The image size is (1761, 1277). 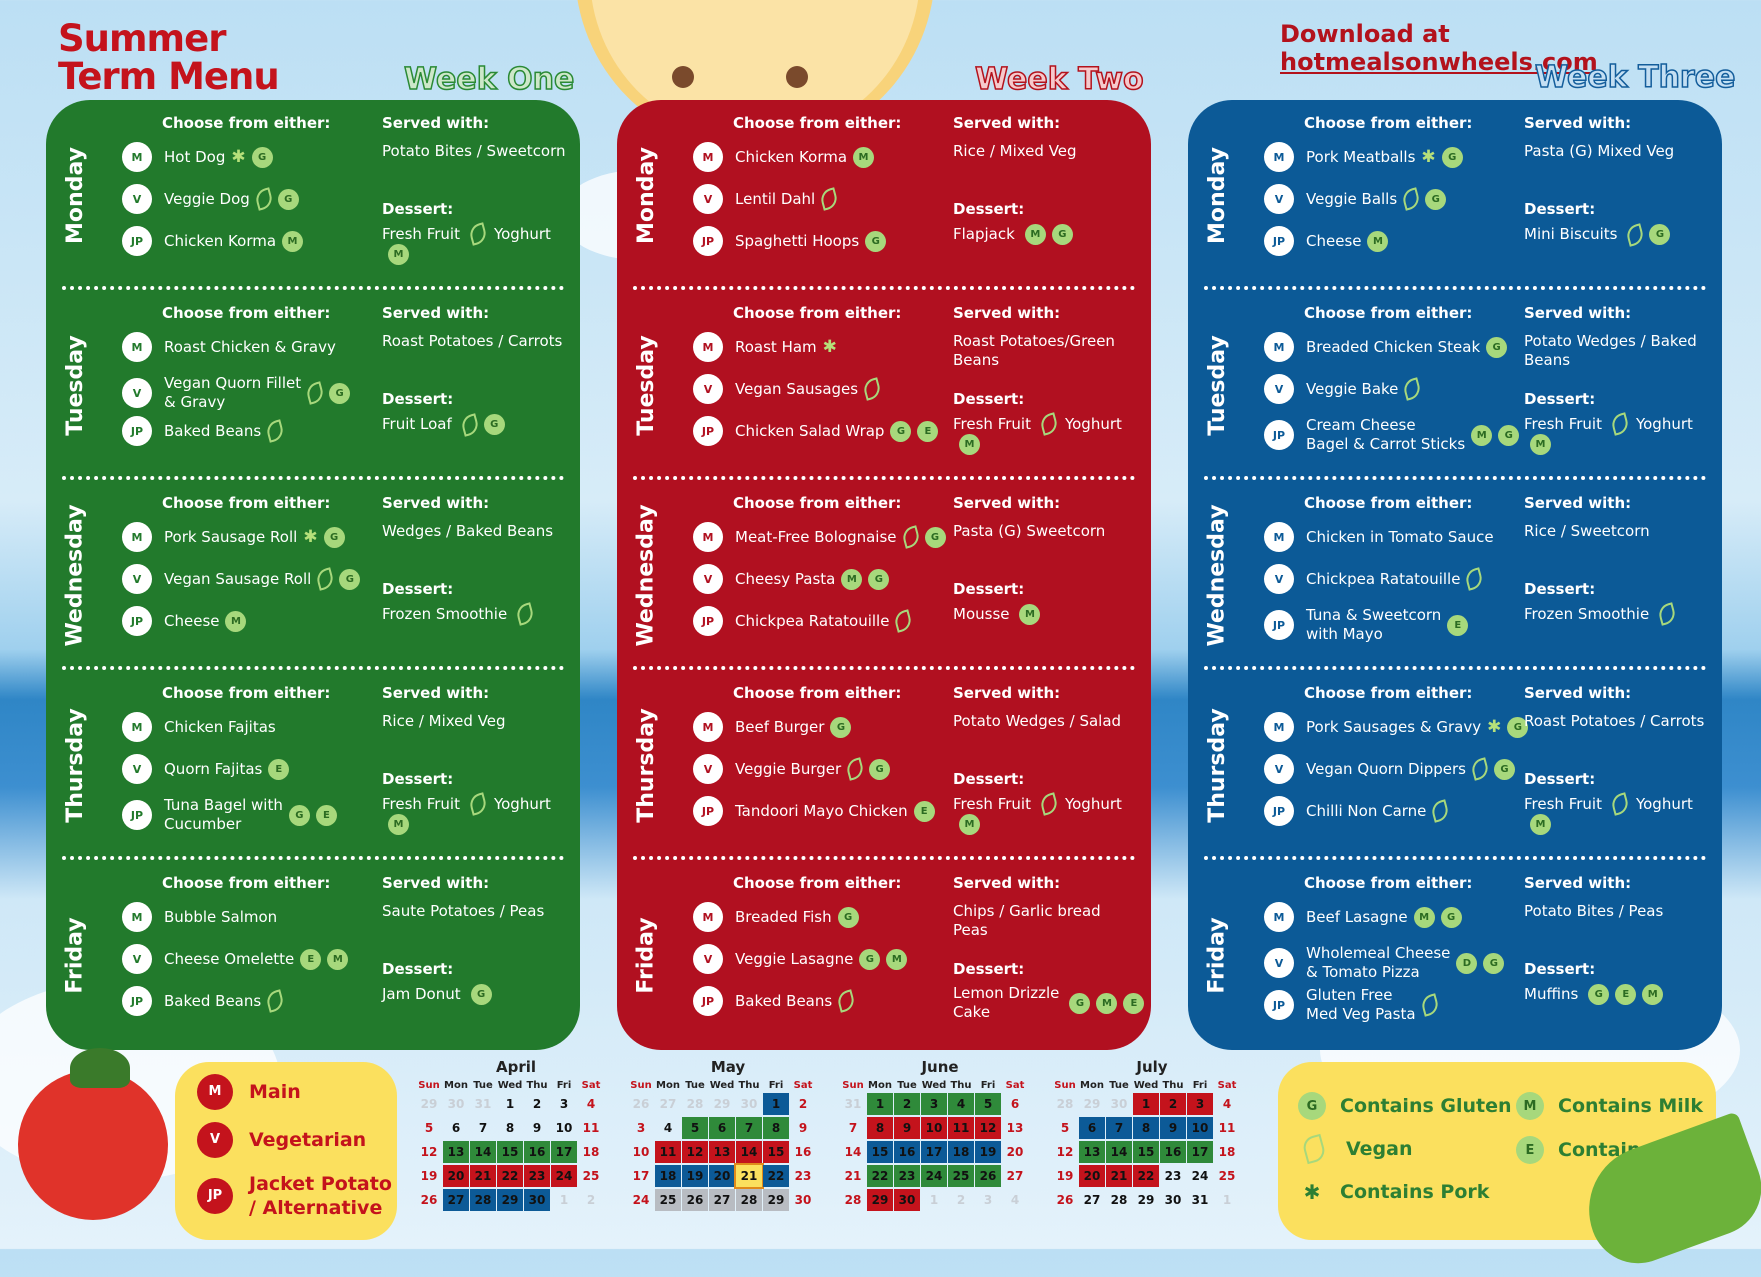 I want to click on dish-name: Meat-Free Bolognaise, so click(x=816, y=536).